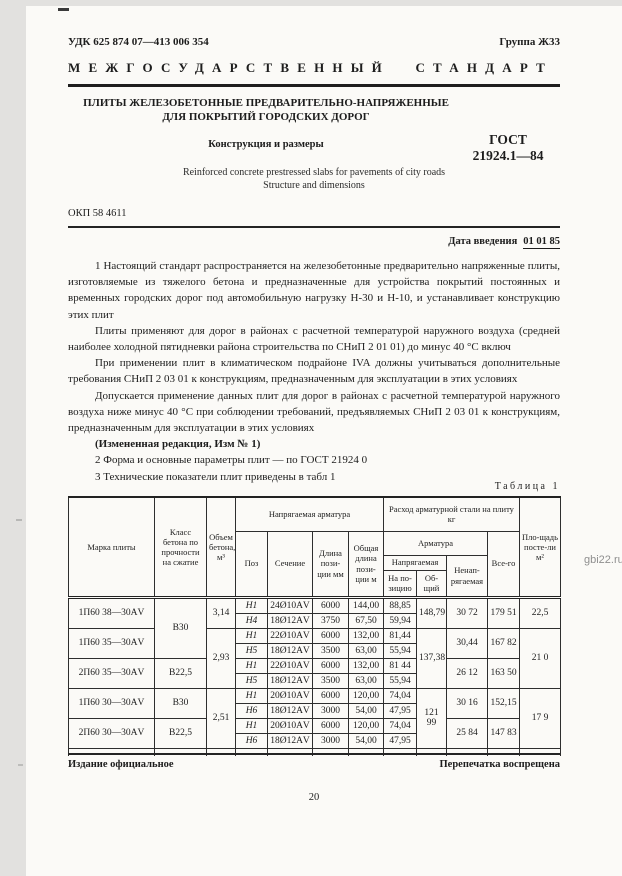 Image resolution: width=622 pixels, height=876 pixels. What do you see at coordinates (467, 612) in the screenshot?
I see `cell-nenapr: 30 72` at bounding box center [467, 612].